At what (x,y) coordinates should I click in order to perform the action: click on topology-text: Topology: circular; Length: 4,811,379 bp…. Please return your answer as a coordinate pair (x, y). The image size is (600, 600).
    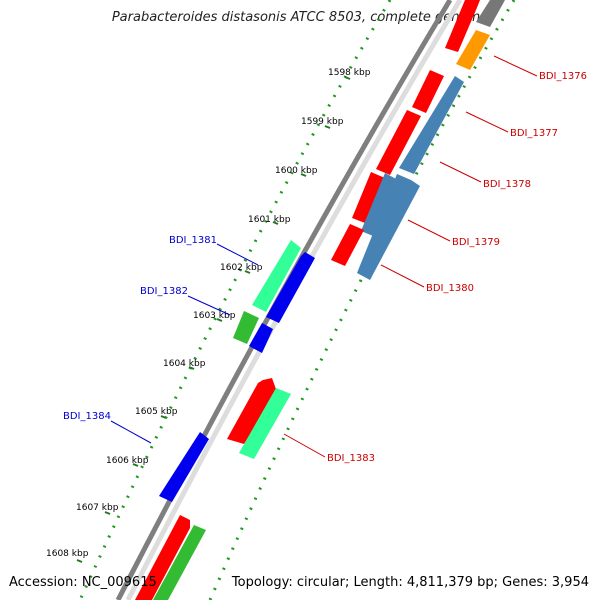
    Looking at the image, I should click on (410, 582).